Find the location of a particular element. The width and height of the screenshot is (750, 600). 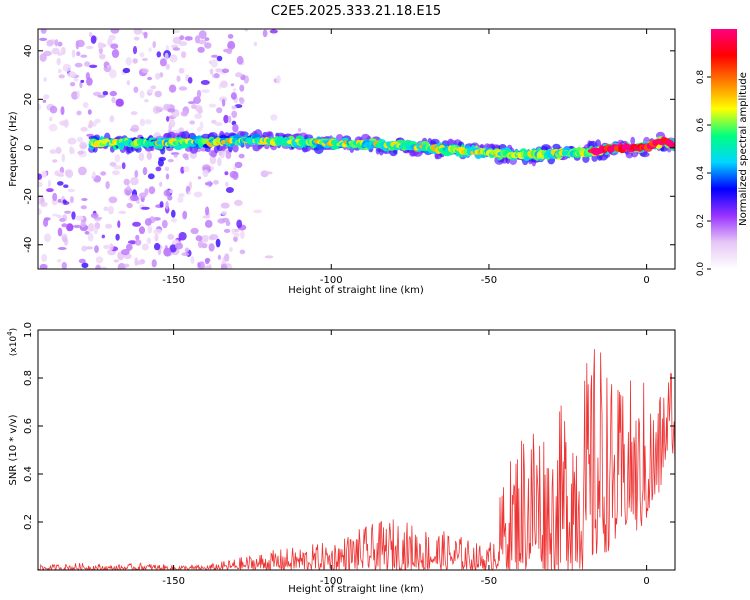

x-tick-label: -150 is located at coordinates (173, 581).